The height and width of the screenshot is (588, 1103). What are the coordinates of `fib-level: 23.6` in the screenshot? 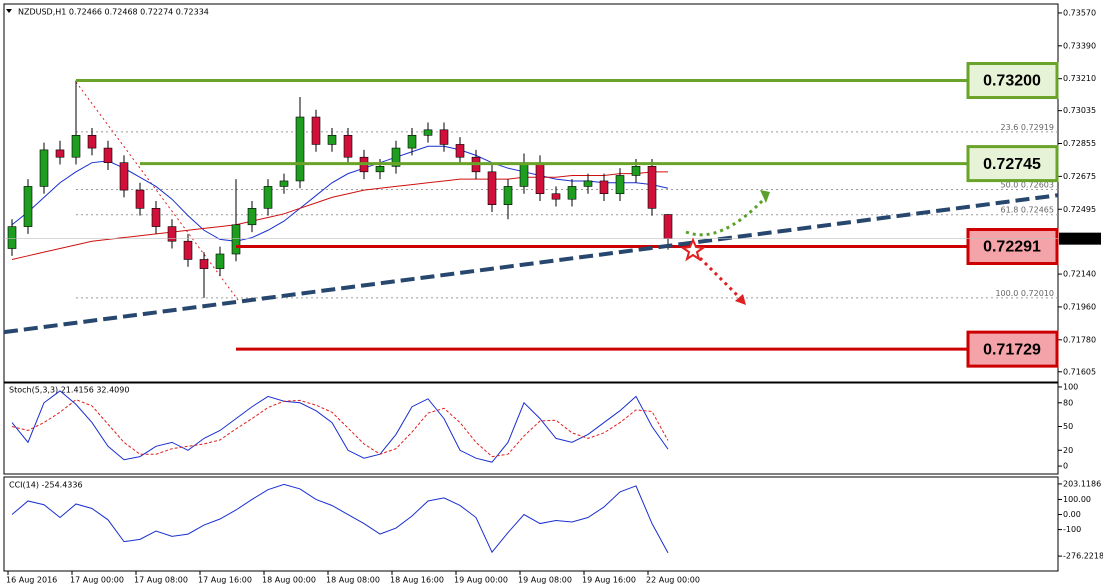 It's located at (1010, 126).